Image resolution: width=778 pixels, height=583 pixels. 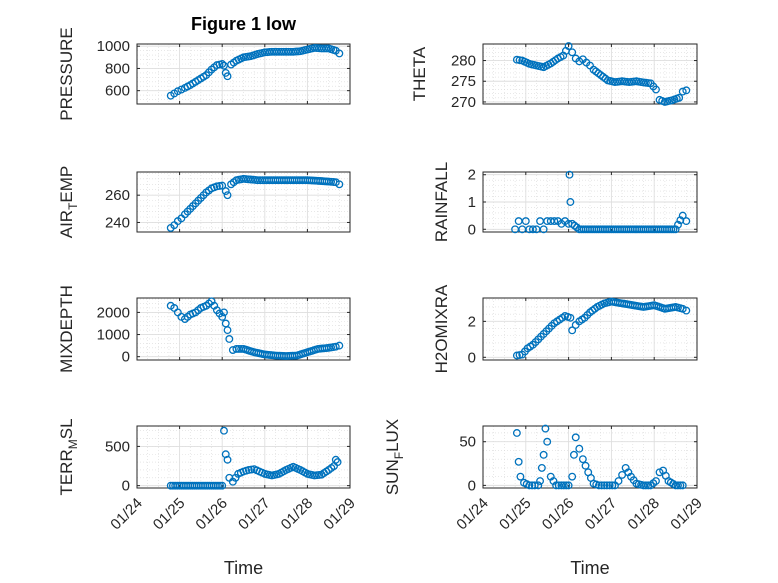 What do you see at coordinates (68, 456) in the screenshot?
I see `y-axis-label: TERRMSL` at bounding box center [68, 456].